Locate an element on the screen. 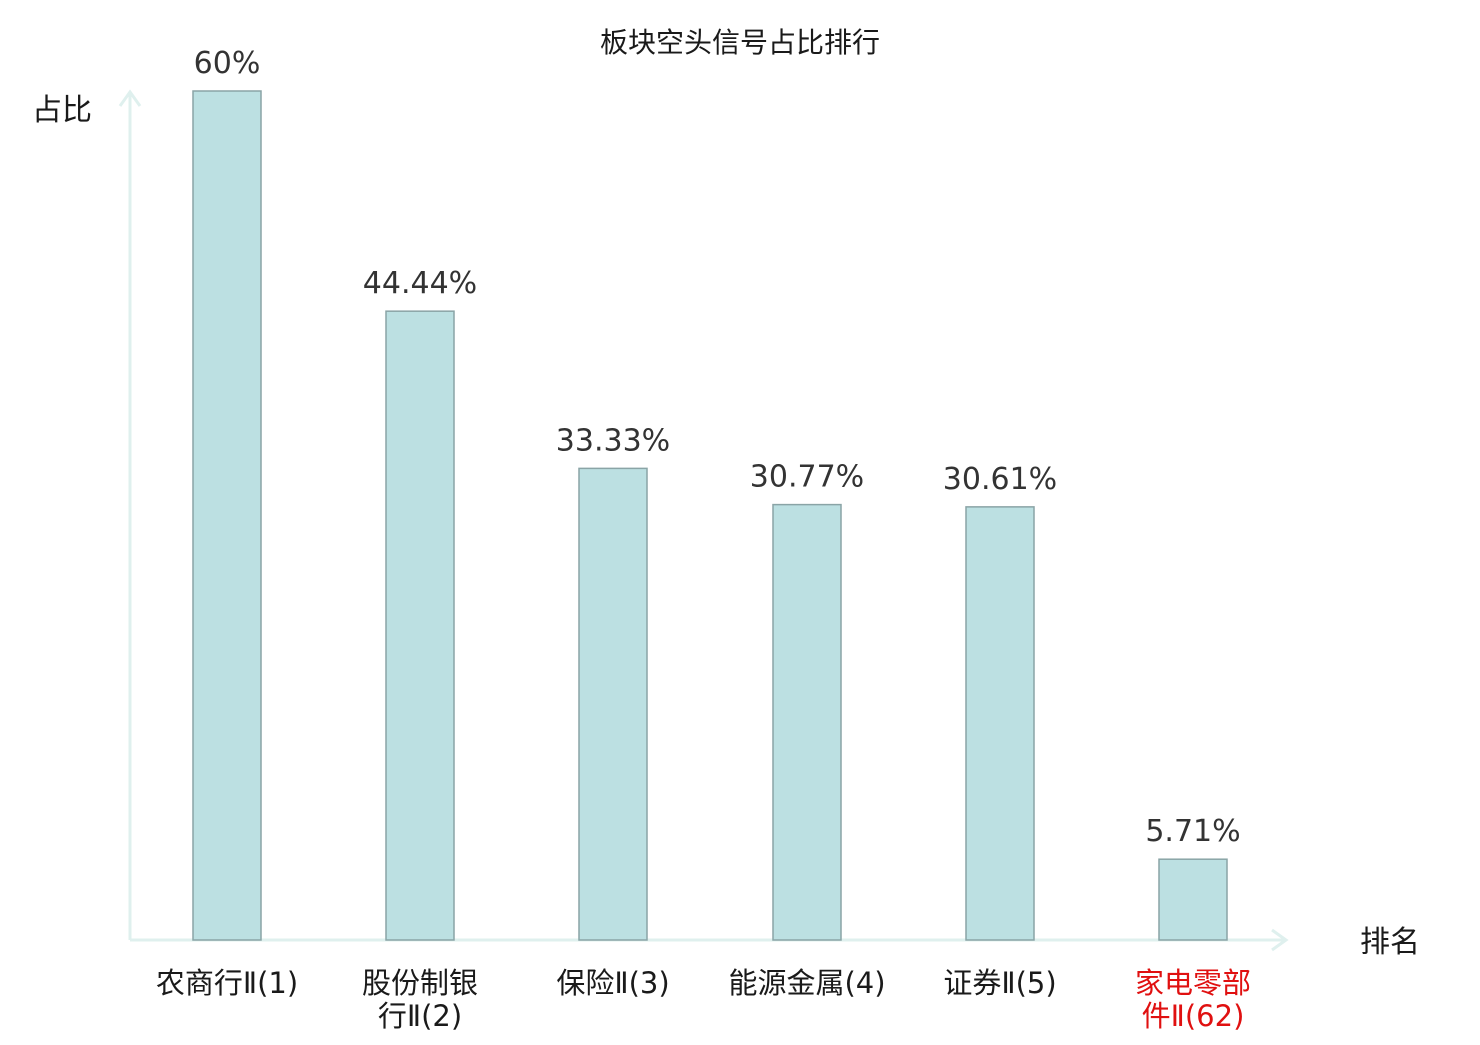 This screenshot has height=1045, width=1480. category-label-6: 家电零部件Ⅱ(62) is located at coordinates (1193, 999).